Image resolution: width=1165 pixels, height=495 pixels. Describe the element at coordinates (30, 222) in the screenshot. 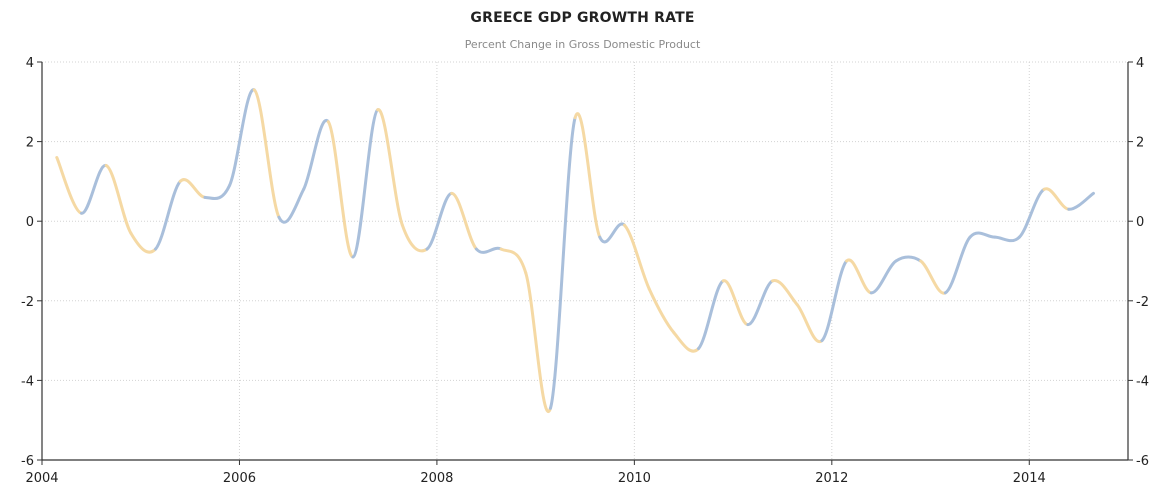

I see `y-tick-label-left: 0` at that location.